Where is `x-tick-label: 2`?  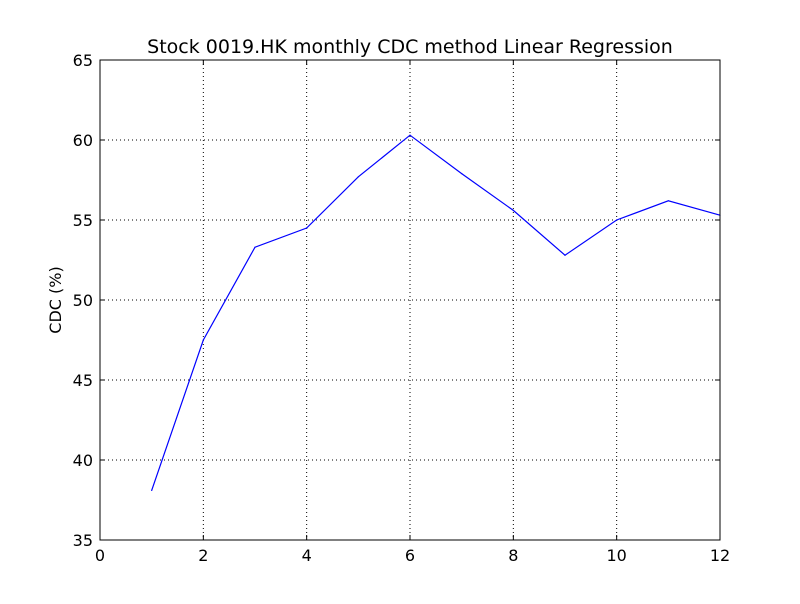 x-tick-label: 2 is located at coordinates (203, 555).